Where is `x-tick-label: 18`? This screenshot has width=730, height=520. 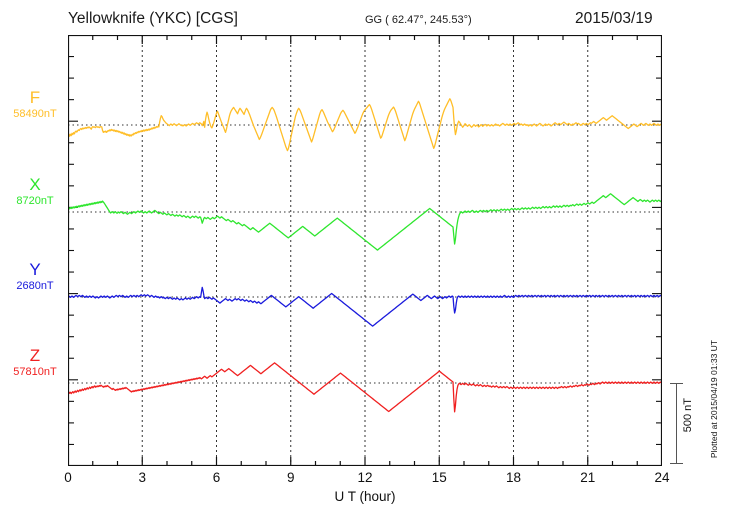
x-tick-label: 18 is located at coordinates (513, 477).